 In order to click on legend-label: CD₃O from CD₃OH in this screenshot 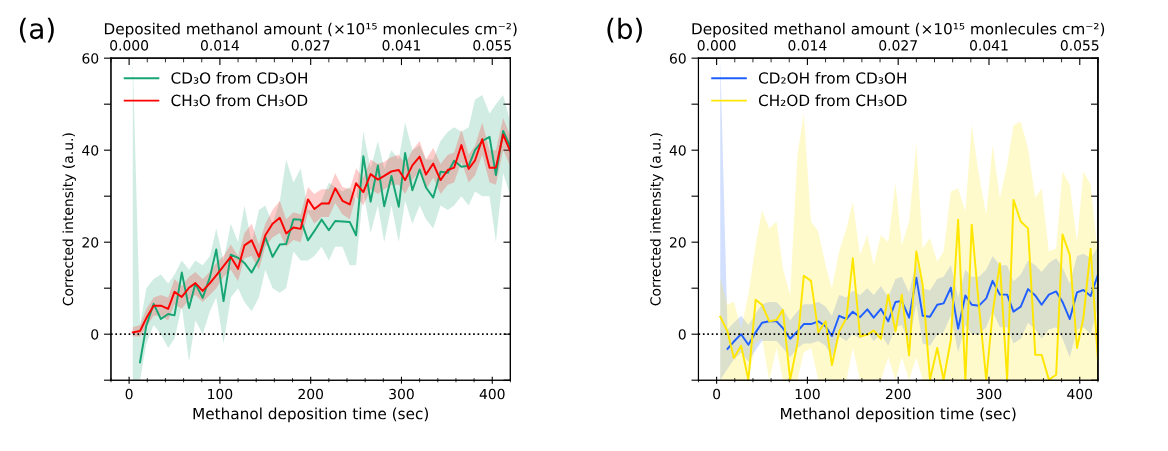, I will do `click(239, 77)`.